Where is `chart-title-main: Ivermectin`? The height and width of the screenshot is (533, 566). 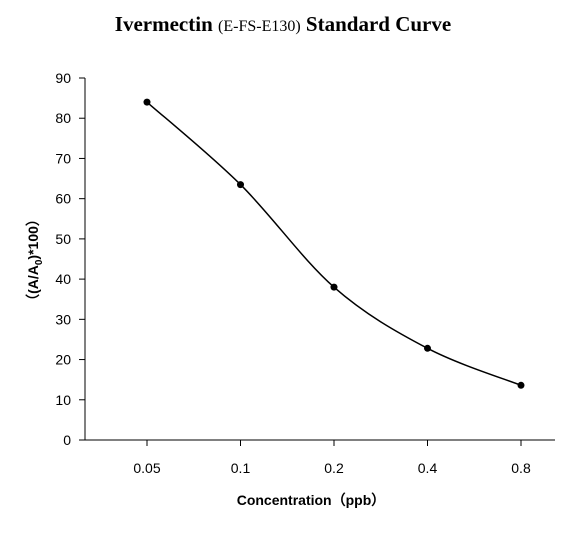 chart-title-main: Ivermectin is located at coordinates (166, 24).